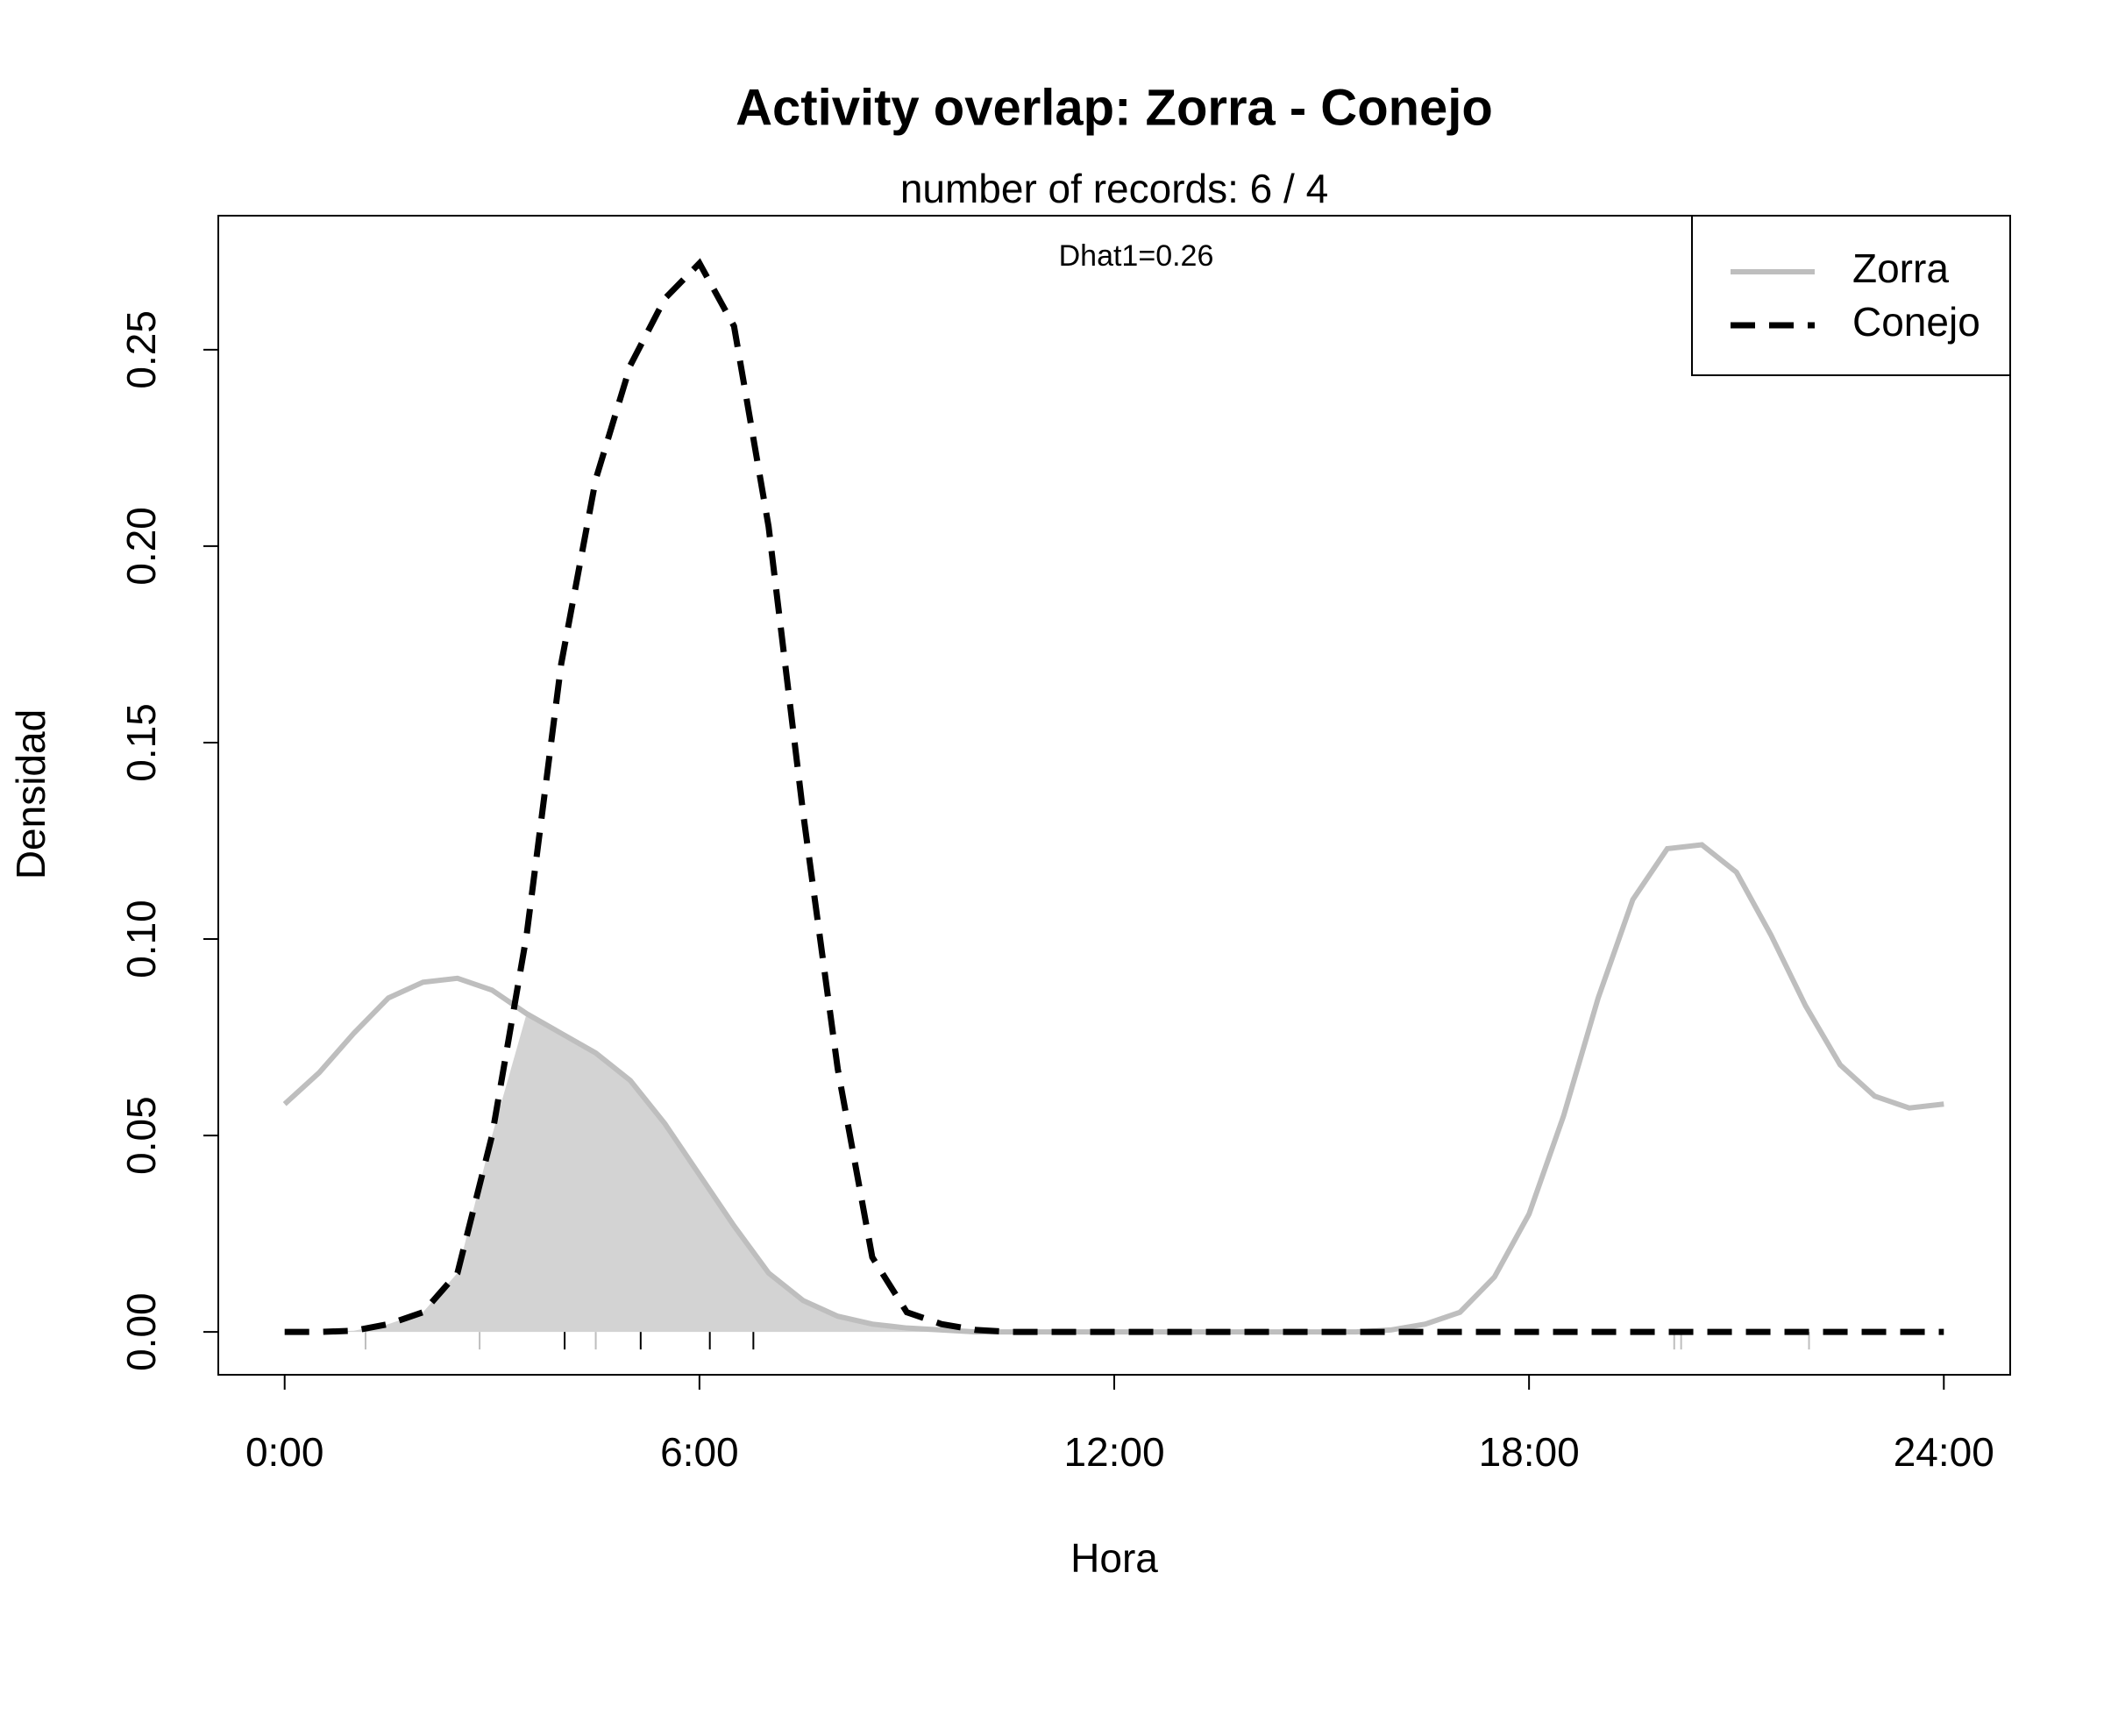 The image size is (2104, 1736). Describe the element at coordinates (1944, 1452) in the screenshot. I see `x-tick-label: 24:00` at that location.